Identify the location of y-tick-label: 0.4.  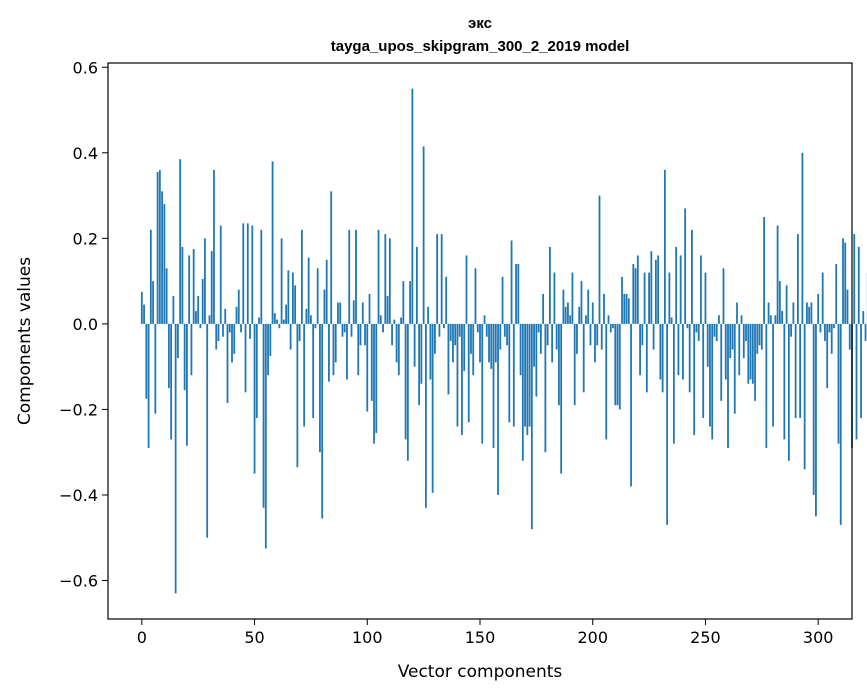
(85, 153).